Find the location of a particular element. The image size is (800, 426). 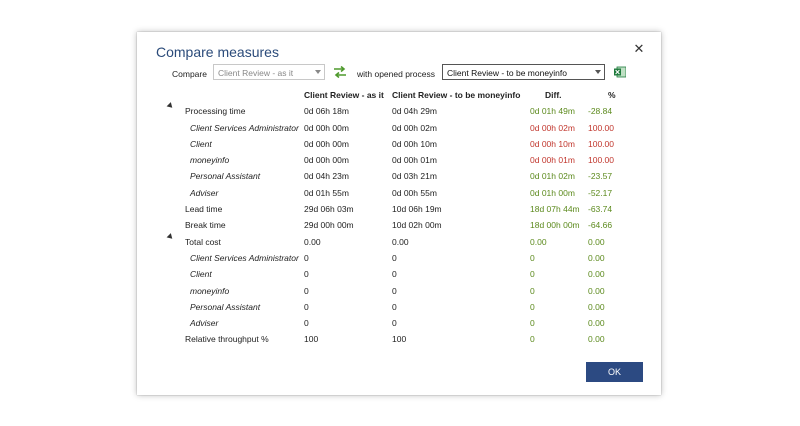

measure-name: Processing time is located at coordinates (215, 111).